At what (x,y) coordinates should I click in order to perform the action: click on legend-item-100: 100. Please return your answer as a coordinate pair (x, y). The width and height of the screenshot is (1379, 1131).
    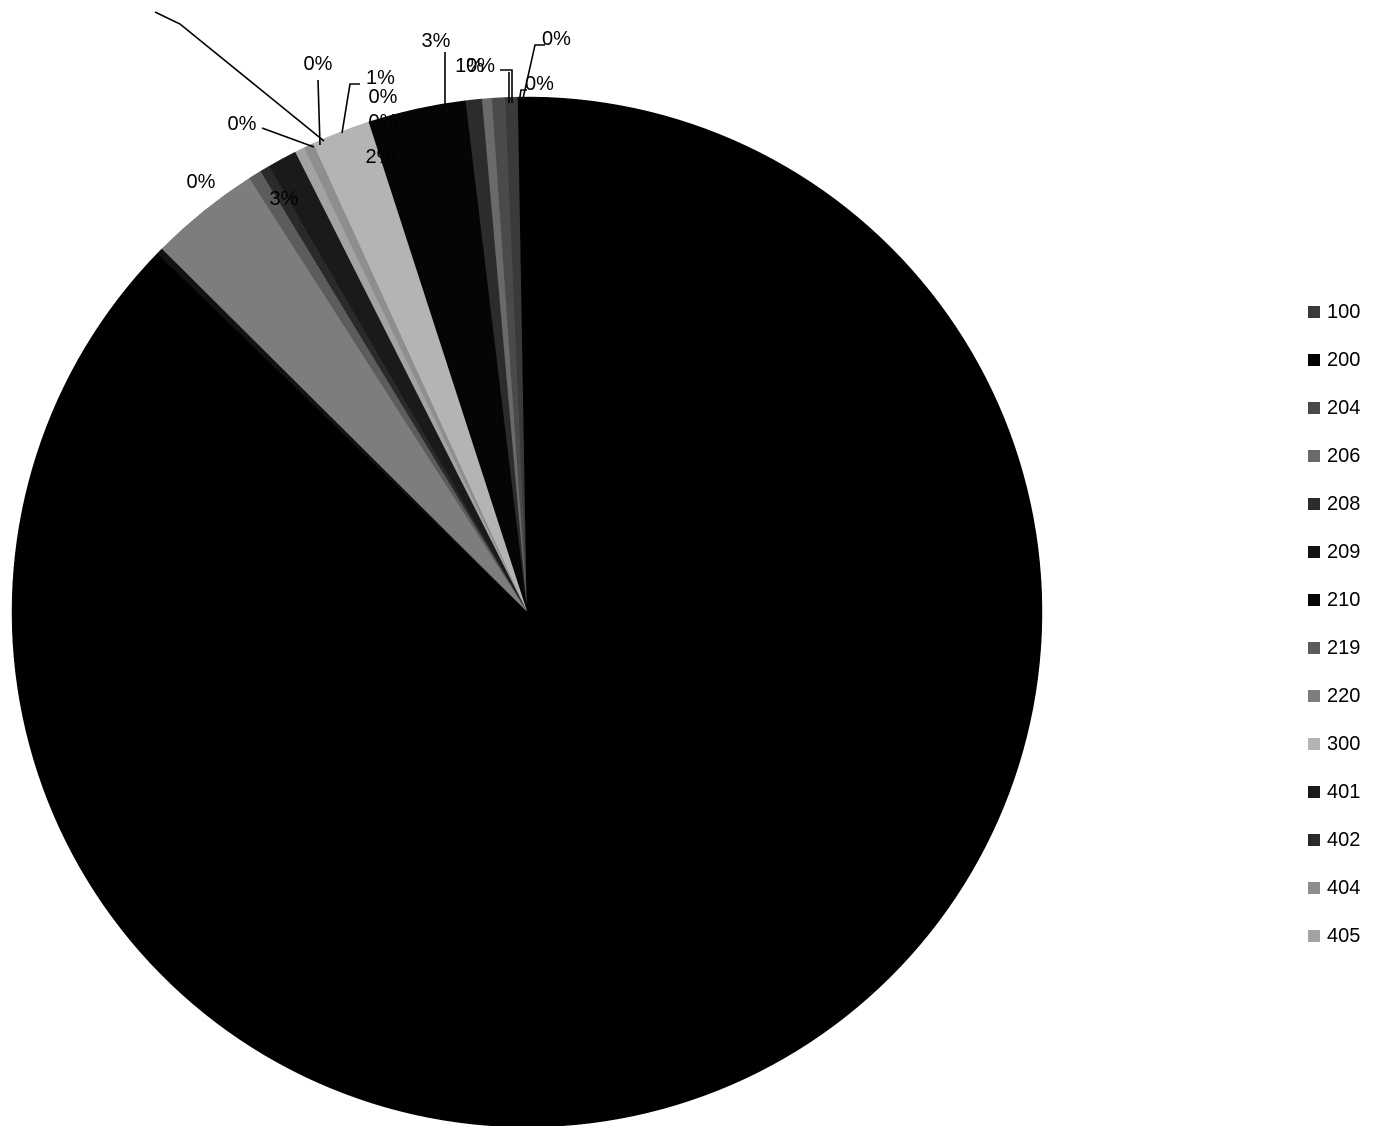
    Looking at the image, I should click on (1343, 312).